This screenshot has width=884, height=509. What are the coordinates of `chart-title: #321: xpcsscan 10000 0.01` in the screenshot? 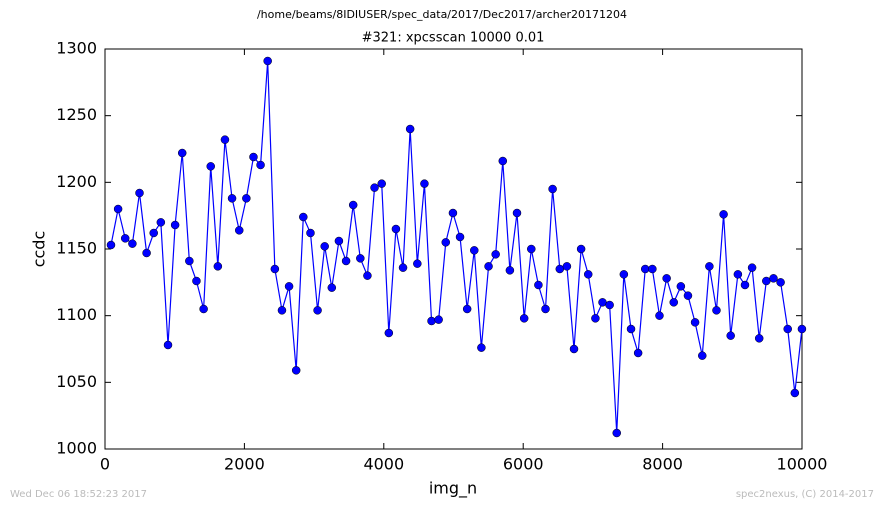 It's located at (453, 38).